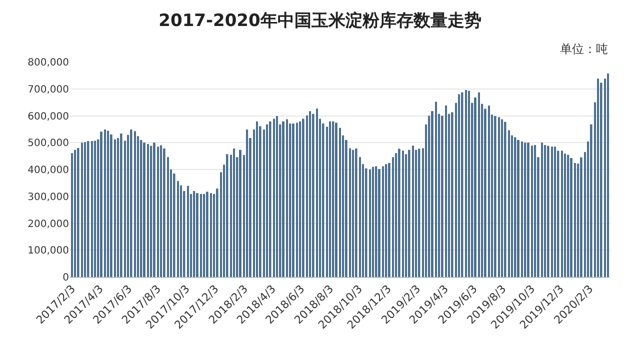 The height and width of the screenshot is (347, 640). Describe the element at coordinates (48, 116) in the screenshot. I see `y-tick-label: 600,000` at that location.